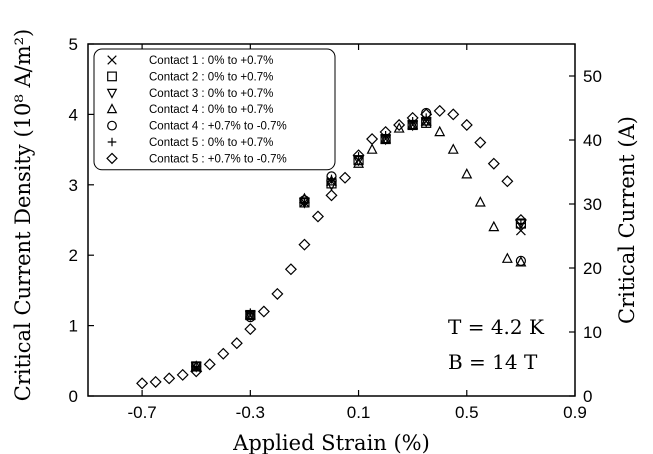 The width and height of the screenshot is (653, 454). I want to click on y-tick-label: 2, so click(73, 255).